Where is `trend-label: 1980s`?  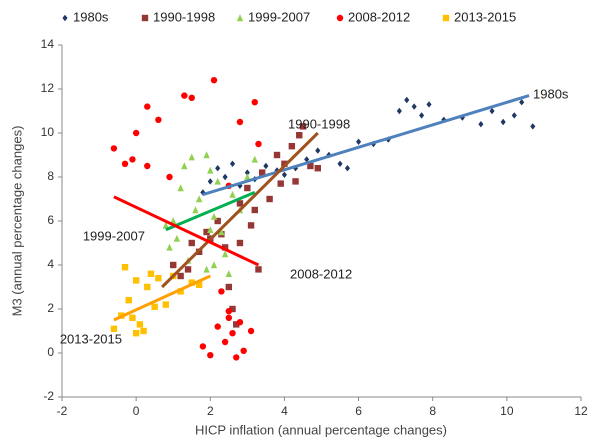
trend-label: 1980s is located at coordinates (551, 93).